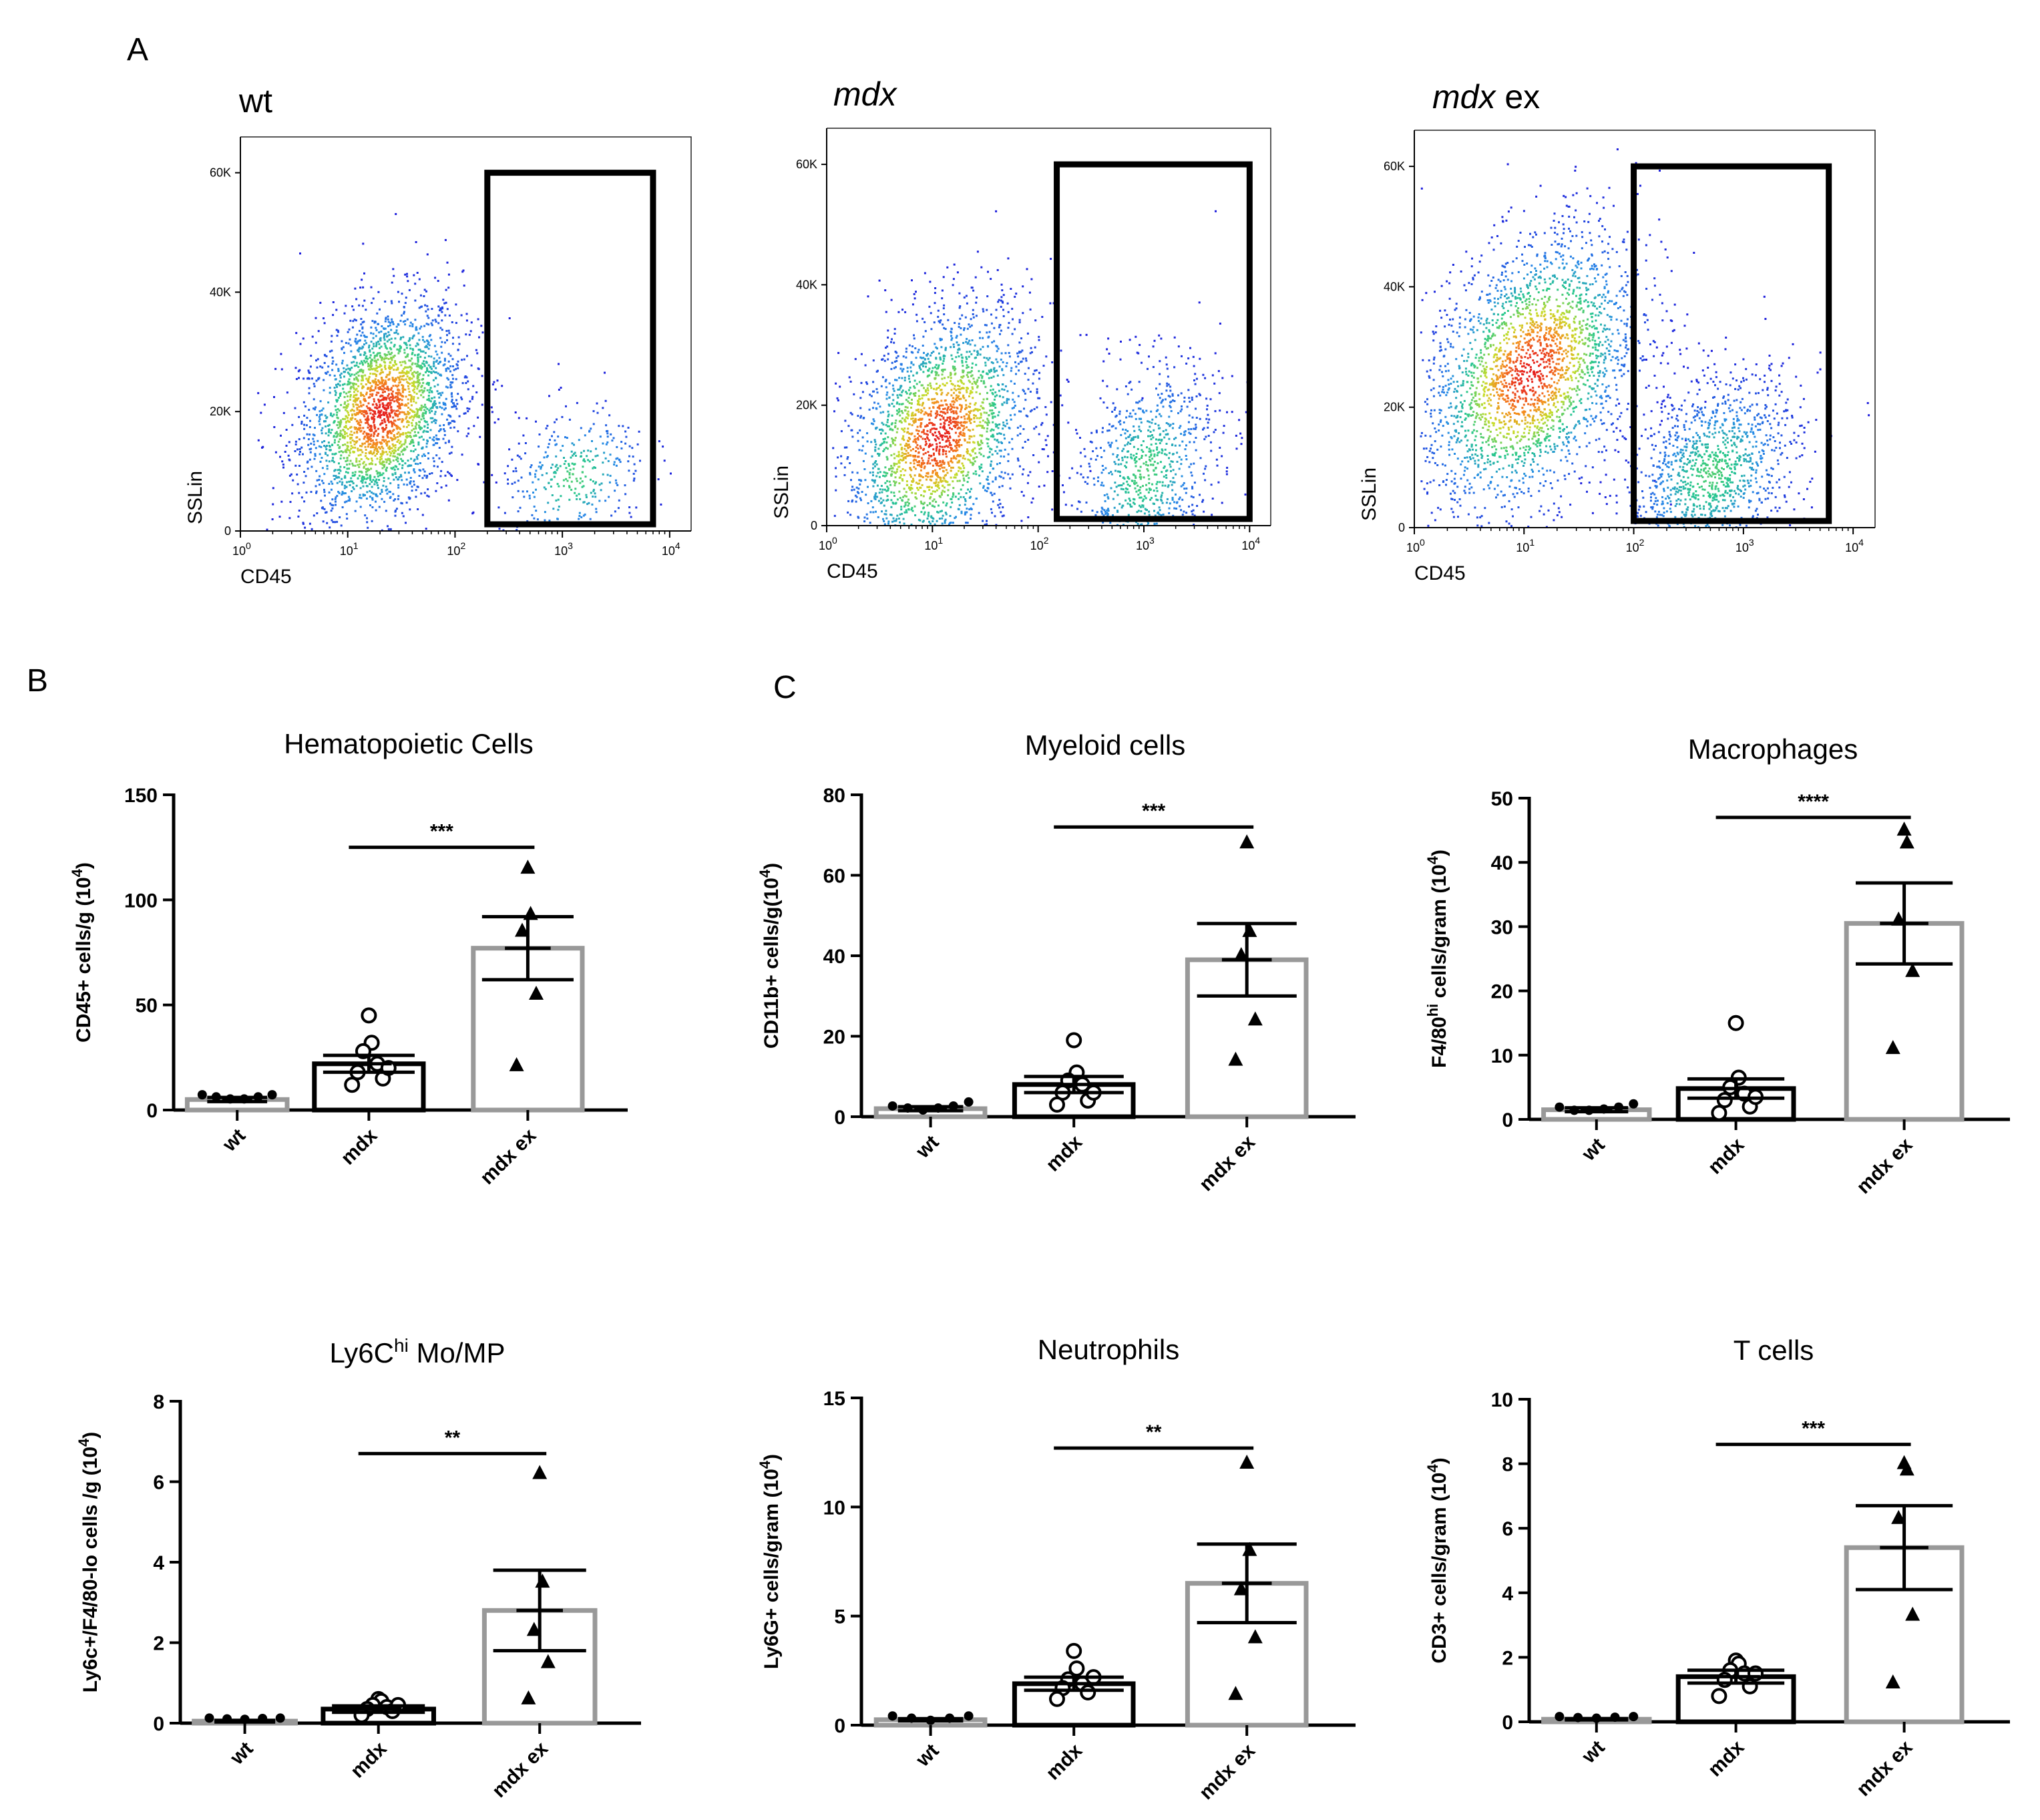  What do you see at coordinates (1526, 545) in the screenshot?
I see `flow-x-tick-label: 10¹` at bounding box center [1526, 545].